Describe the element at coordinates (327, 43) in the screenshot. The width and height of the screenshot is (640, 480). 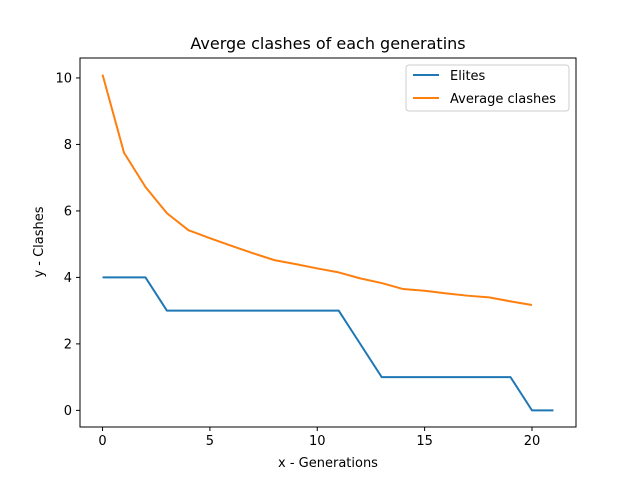
I see `chart-title: Averge clashes of each generatins` at that location.